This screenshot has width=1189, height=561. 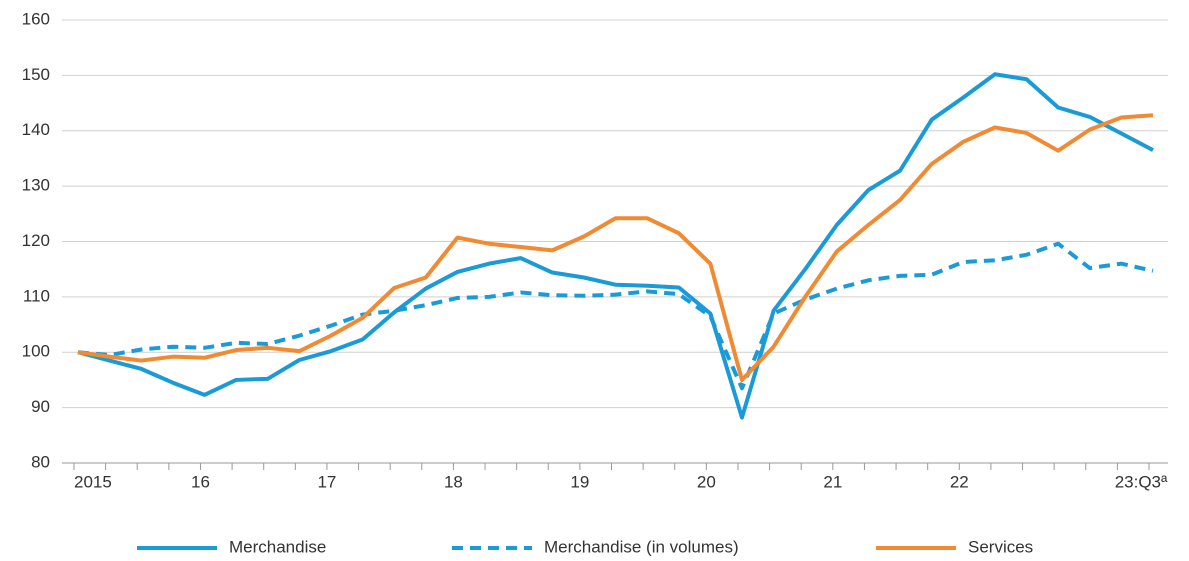 I want to click on y-tick-label: 160, so click(x=36, y=18).